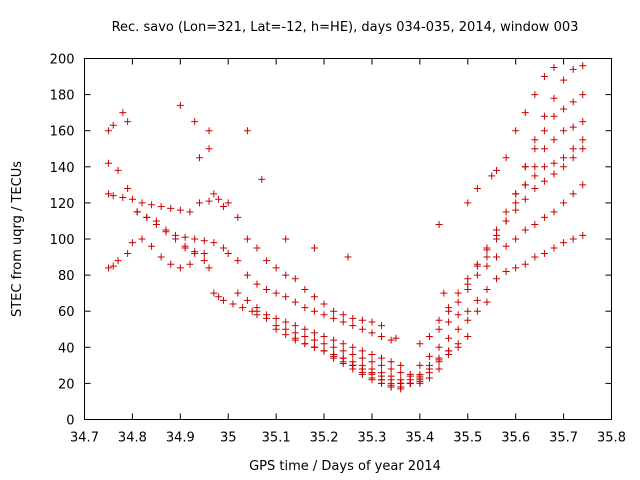 Image resolution: width=640 pixels, height=480 pixels. Describe the element at coordinates (276, 438) in the screenshot. I see `x-tick-label: 35.1` at that location.